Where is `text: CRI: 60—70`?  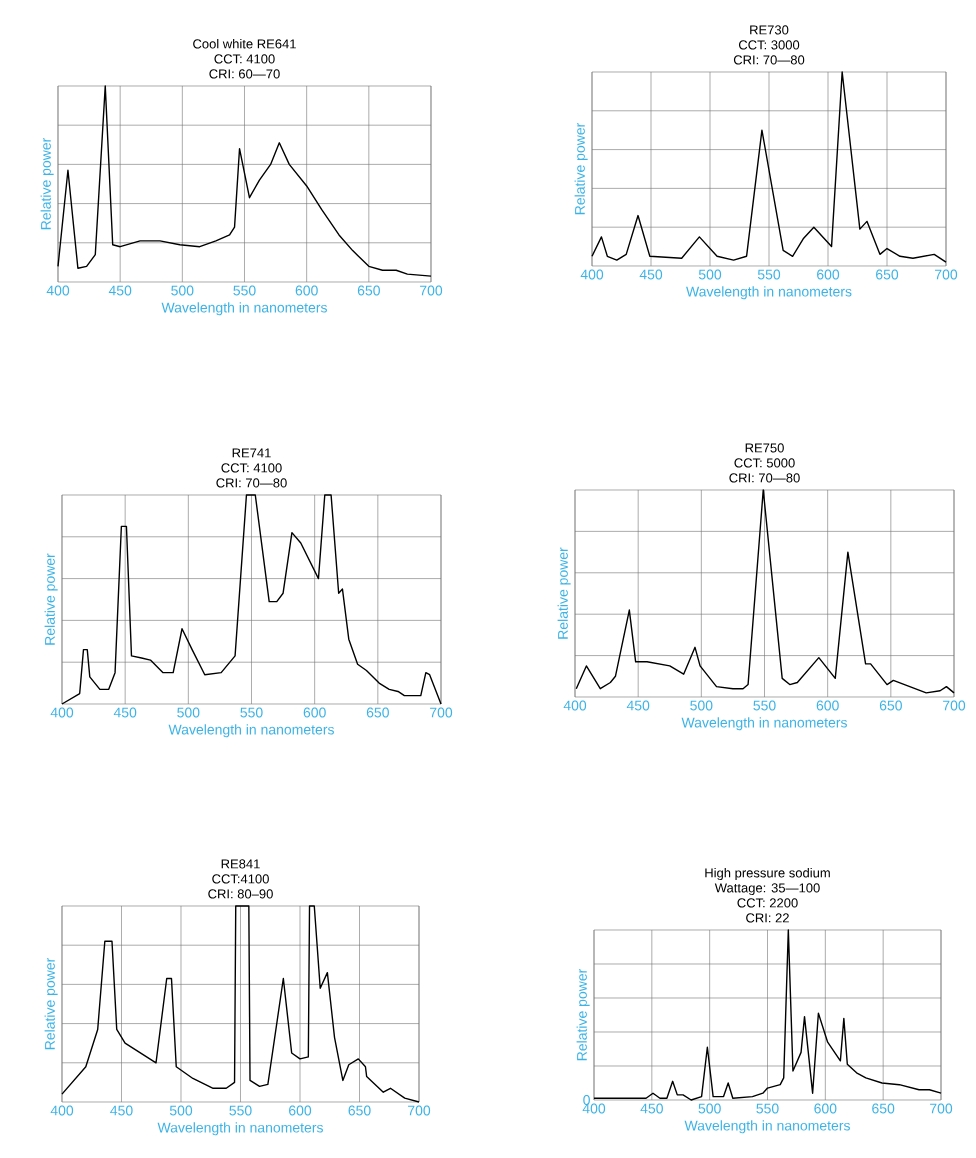 text: CRI: 60—70 is located at coordinates (244, 74).